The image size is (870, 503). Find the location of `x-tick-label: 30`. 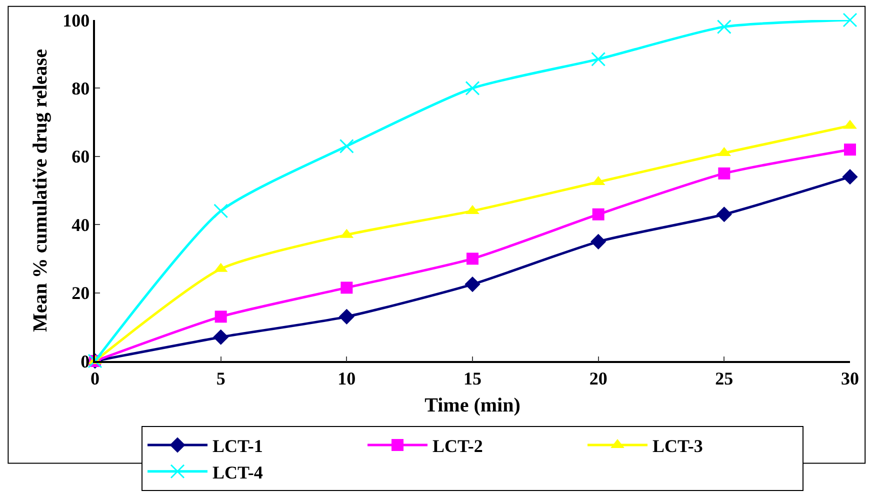

x-tick-label: 30 is located at coordinates (850, 378).